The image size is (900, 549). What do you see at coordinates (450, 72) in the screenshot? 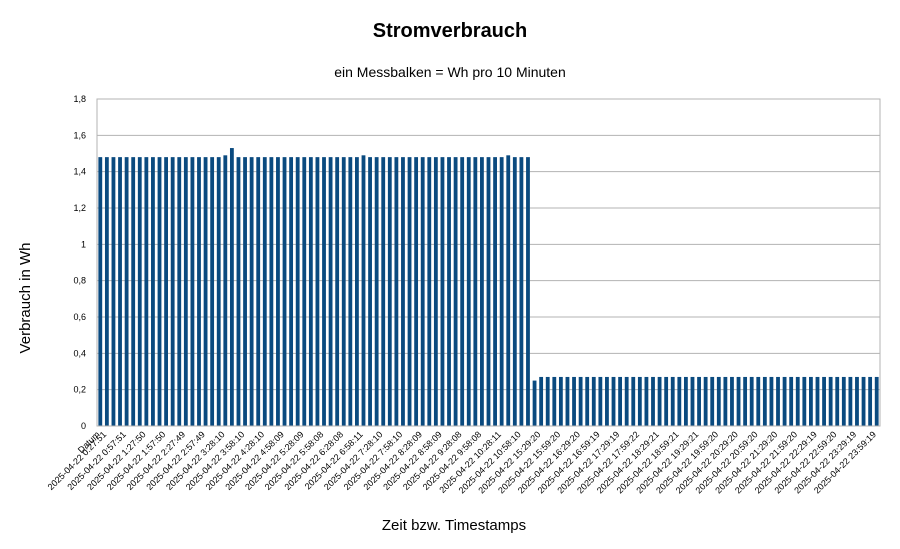
I see `chart-subtitle: ein Messbalken = Wh pro 10 Minuten` at bounding box center [450, 72].